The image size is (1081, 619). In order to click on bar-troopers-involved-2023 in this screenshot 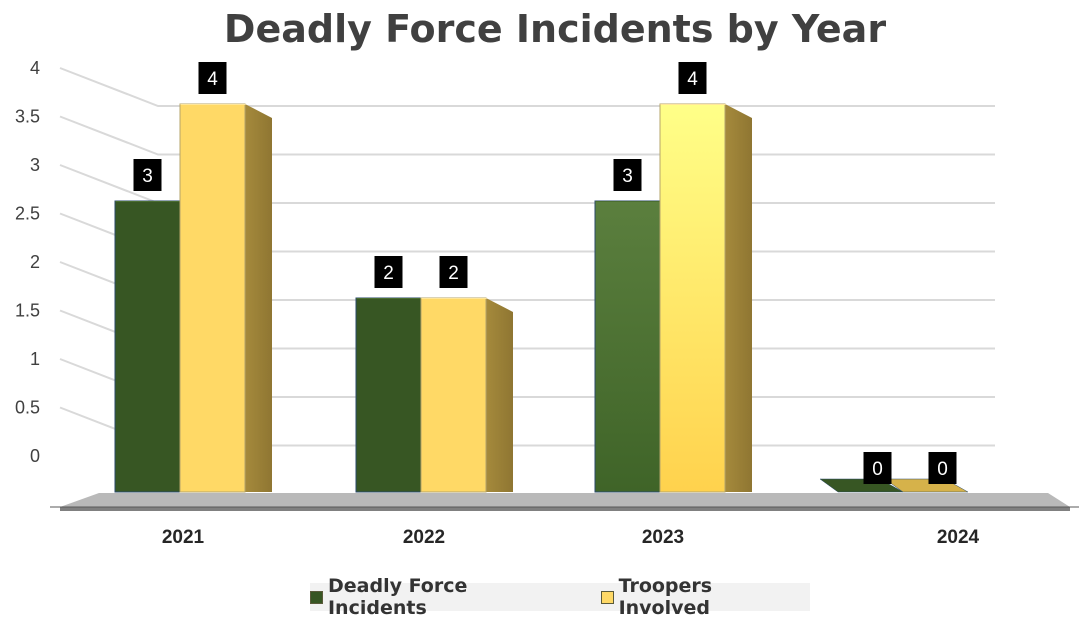, I will do `click(692, 298)`.